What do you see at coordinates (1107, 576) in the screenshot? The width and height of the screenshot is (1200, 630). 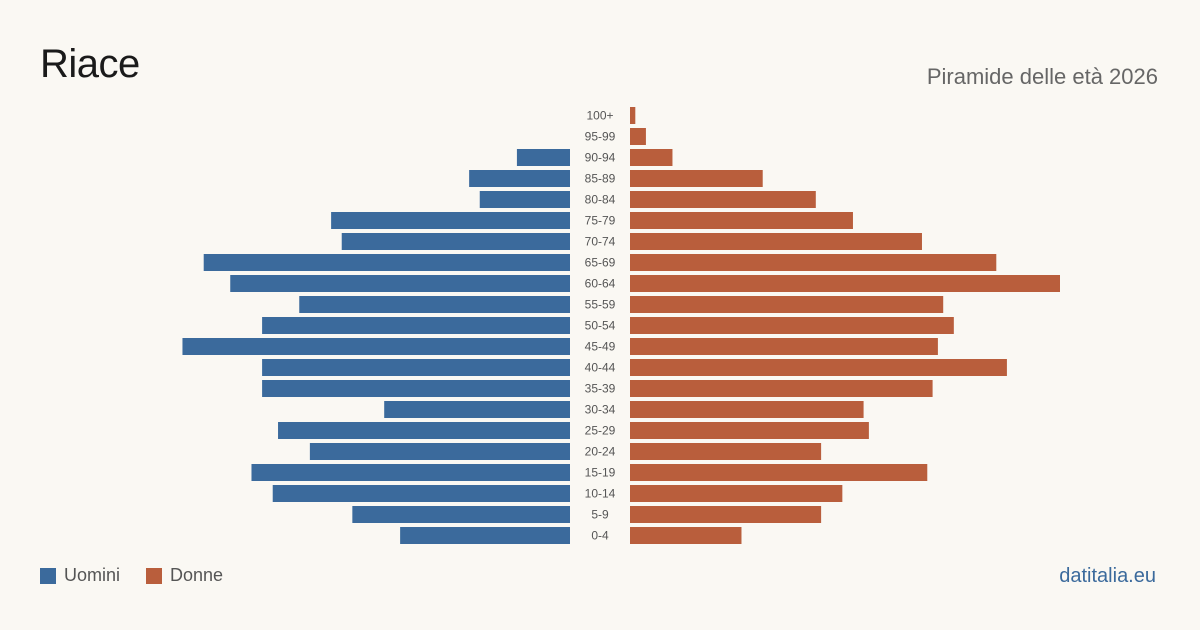 I see `source-link: datitalia.eu` at bounding box center [1107, 576].